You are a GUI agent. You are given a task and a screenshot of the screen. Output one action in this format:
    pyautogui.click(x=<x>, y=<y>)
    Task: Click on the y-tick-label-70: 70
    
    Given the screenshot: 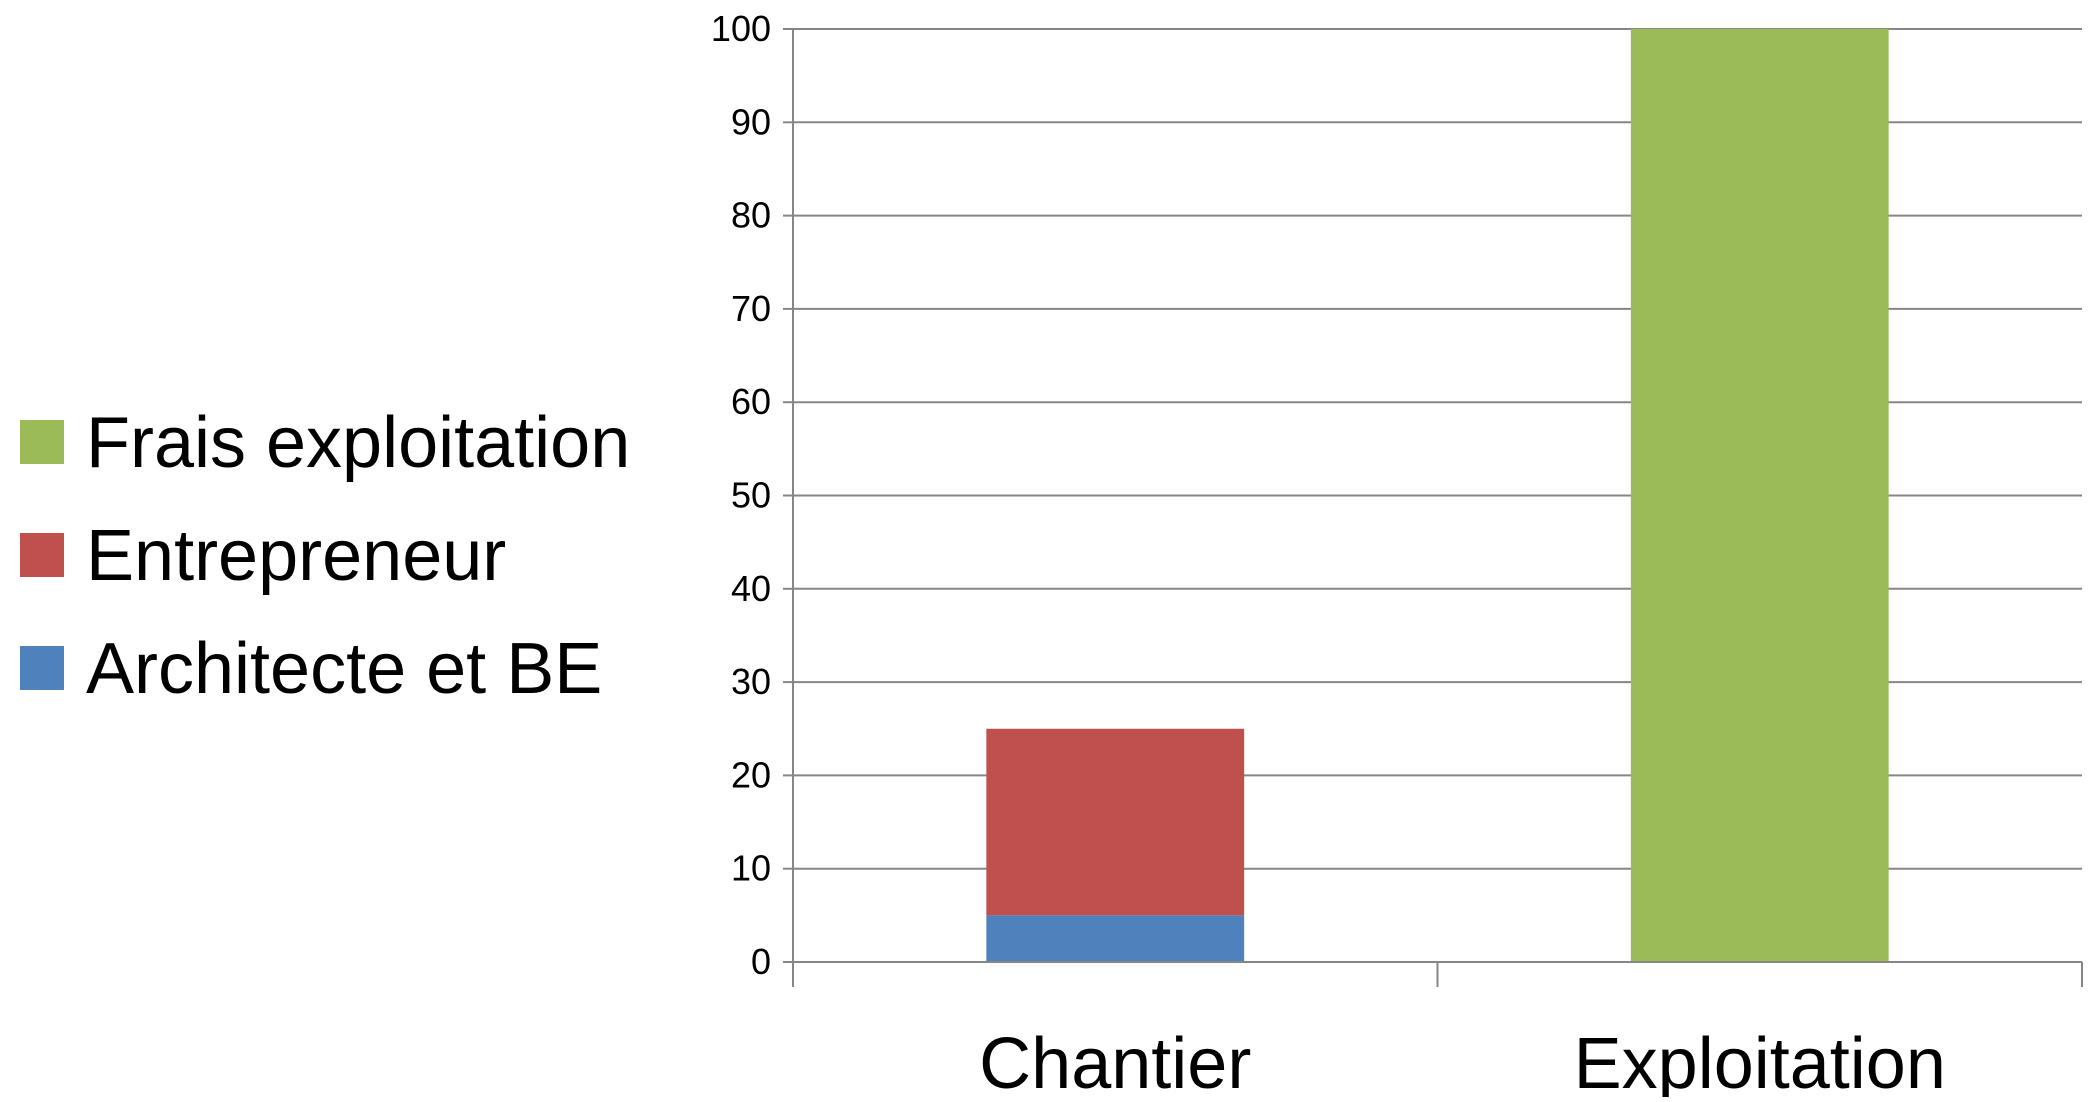 What is the action you would take?
    pyautogui.click(x=751, y=308)
    